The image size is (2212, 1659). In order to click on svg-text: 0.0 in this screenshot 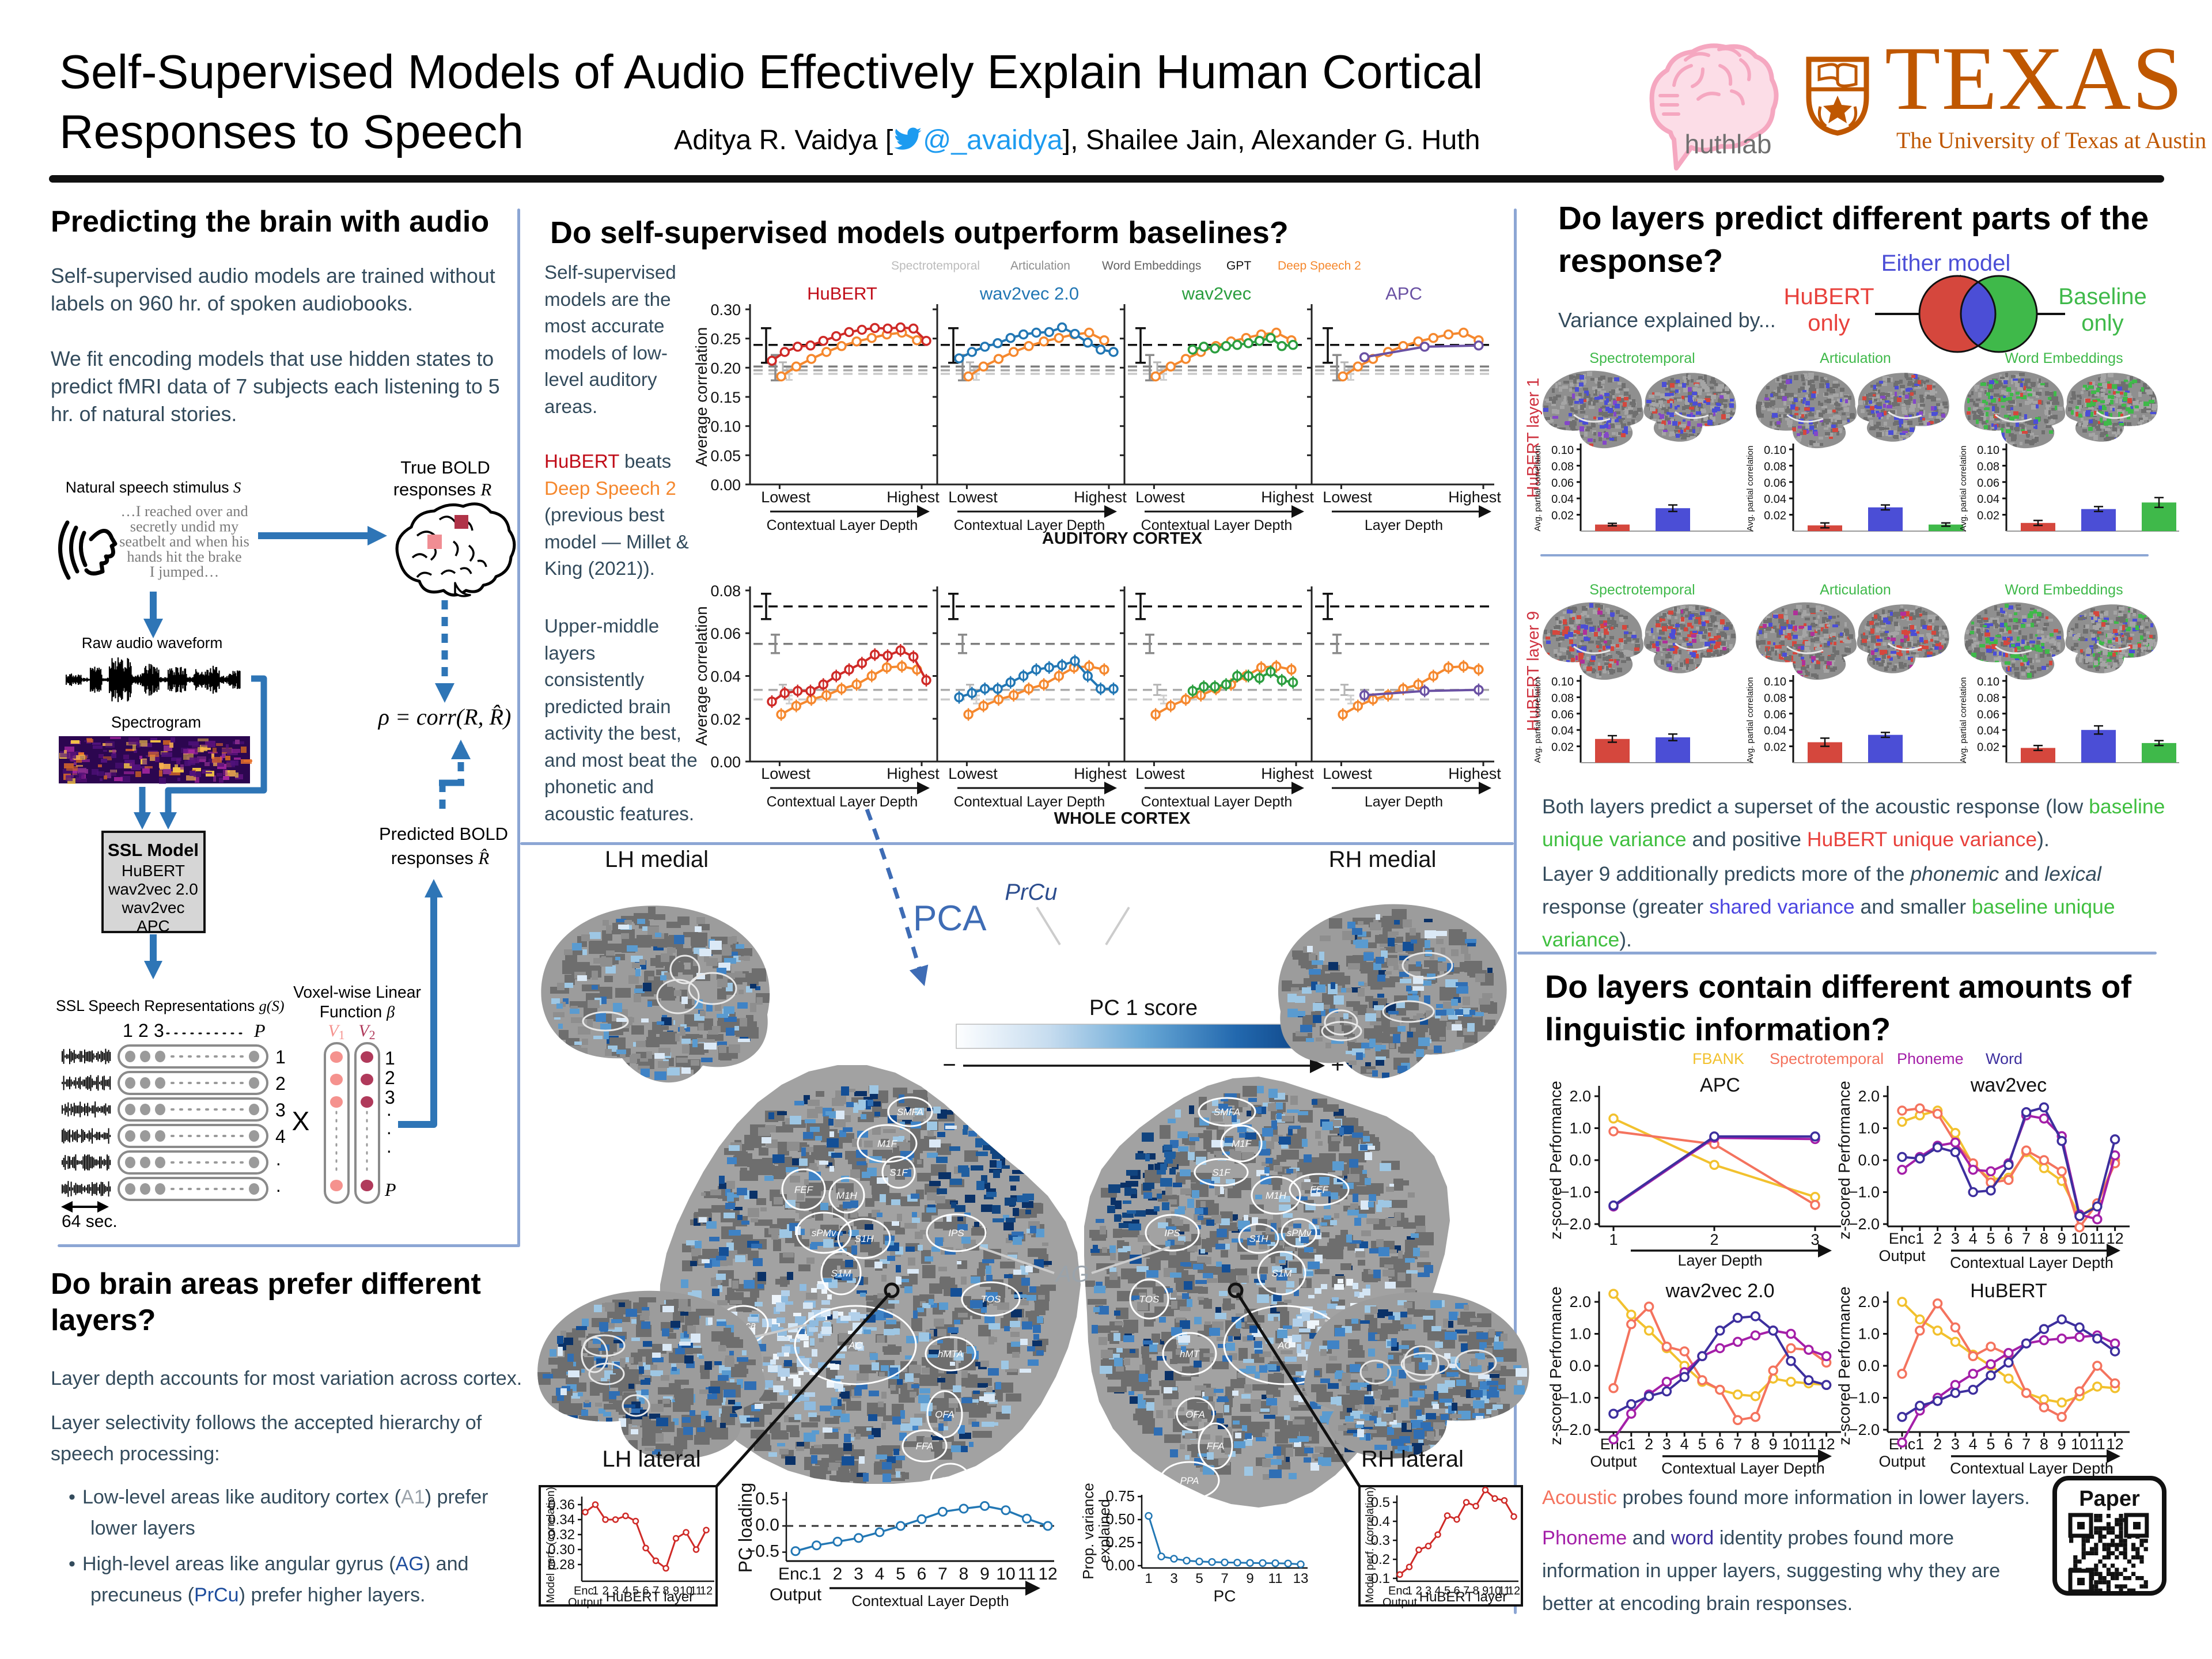, I will do `click(1869, 1160)`.